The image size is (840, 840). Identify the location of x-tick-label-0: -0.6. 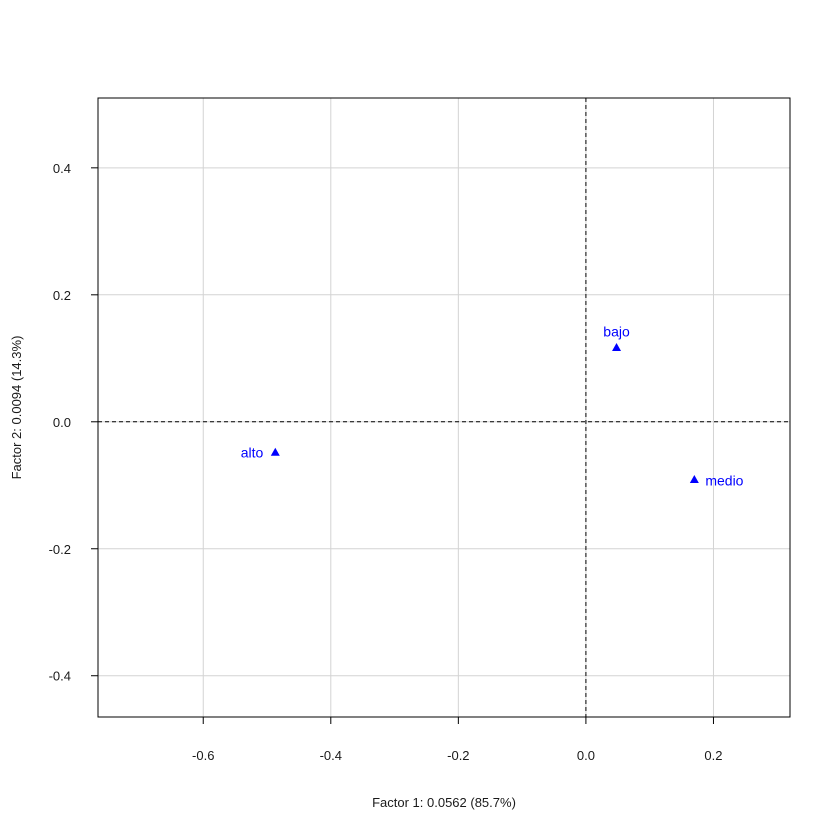
(203, 755).